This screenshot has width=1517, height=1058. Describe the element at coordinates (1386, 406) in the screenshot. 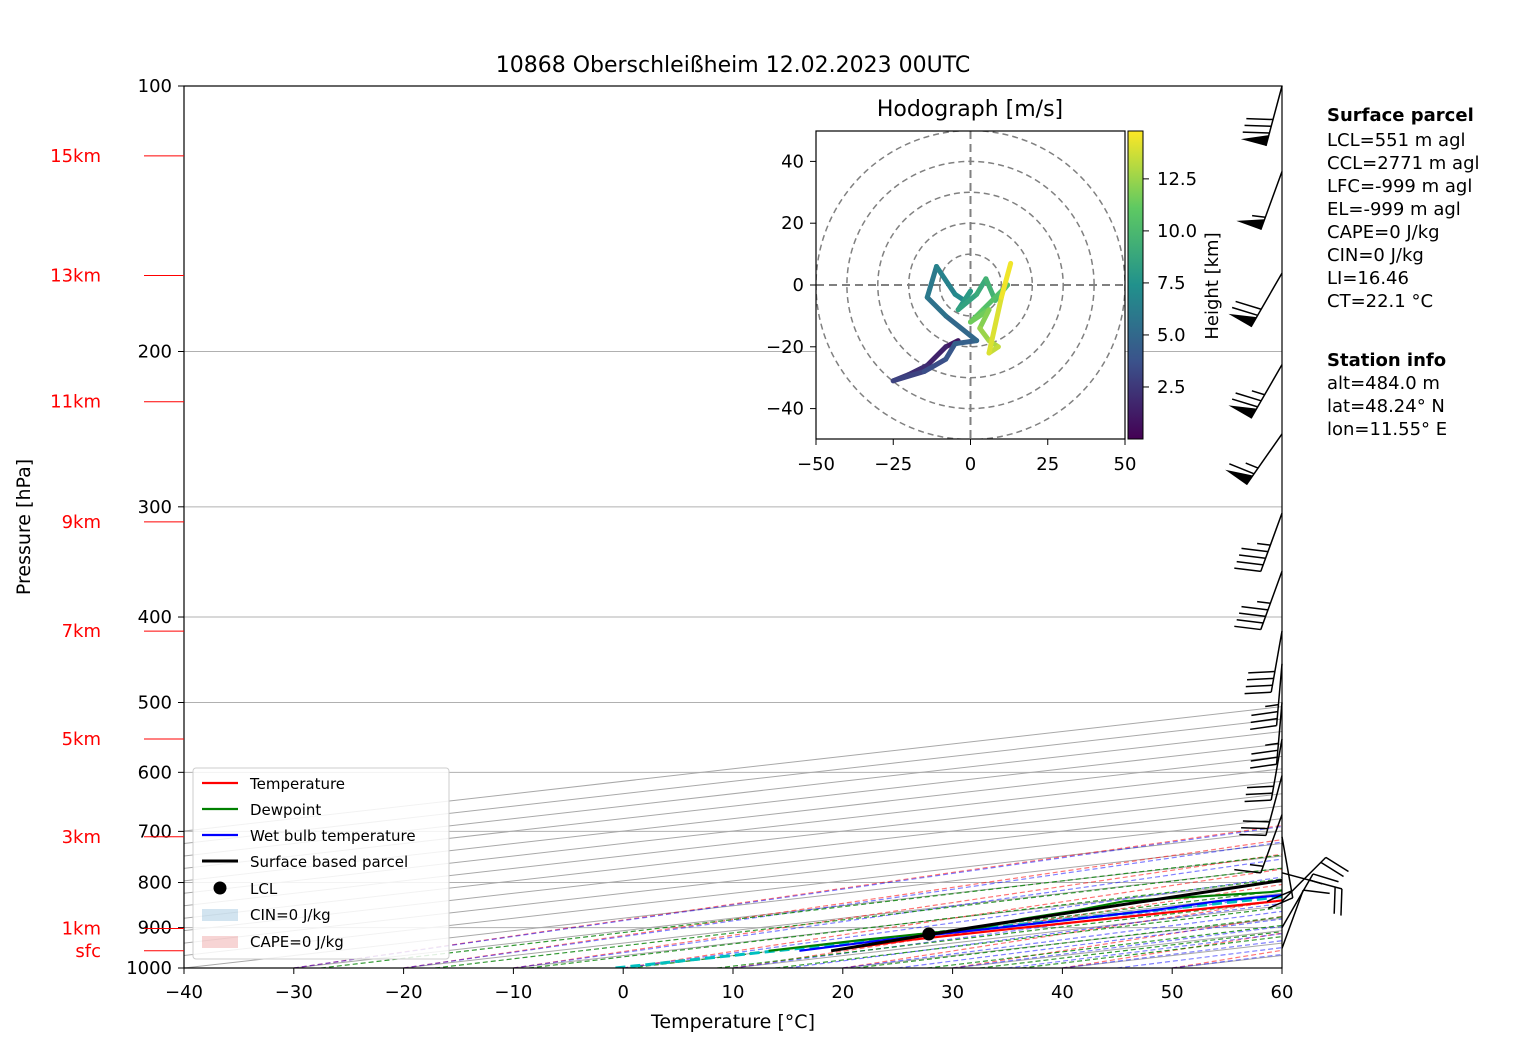

I see `station-lat: lat=48.24° N` at that location.